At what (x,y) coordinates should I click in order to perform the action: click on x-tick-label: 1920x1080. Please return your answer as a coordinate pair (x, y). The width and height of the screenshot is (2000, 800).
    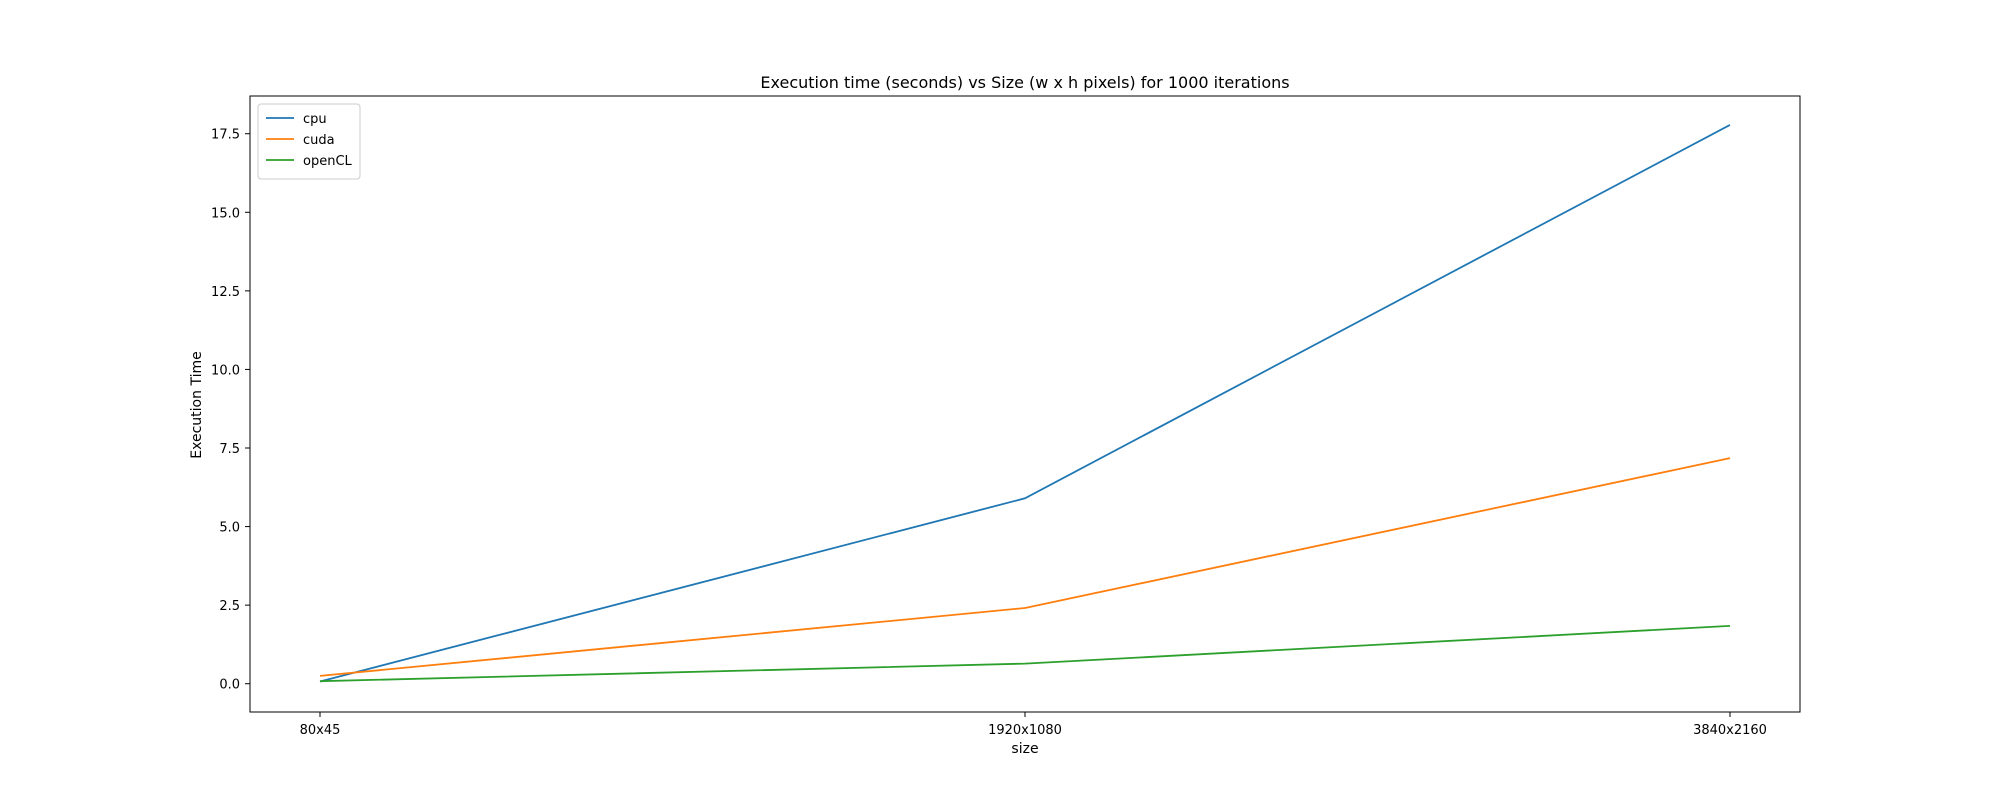
    Looking at the image, I should click on (1025, 730).